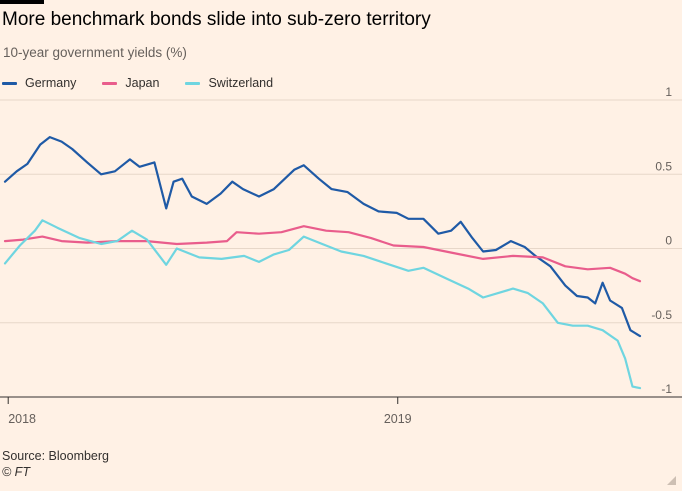 The image size is (682, 491). I want to click on legend: Germany Japan Switzerland, so click(137, 83).